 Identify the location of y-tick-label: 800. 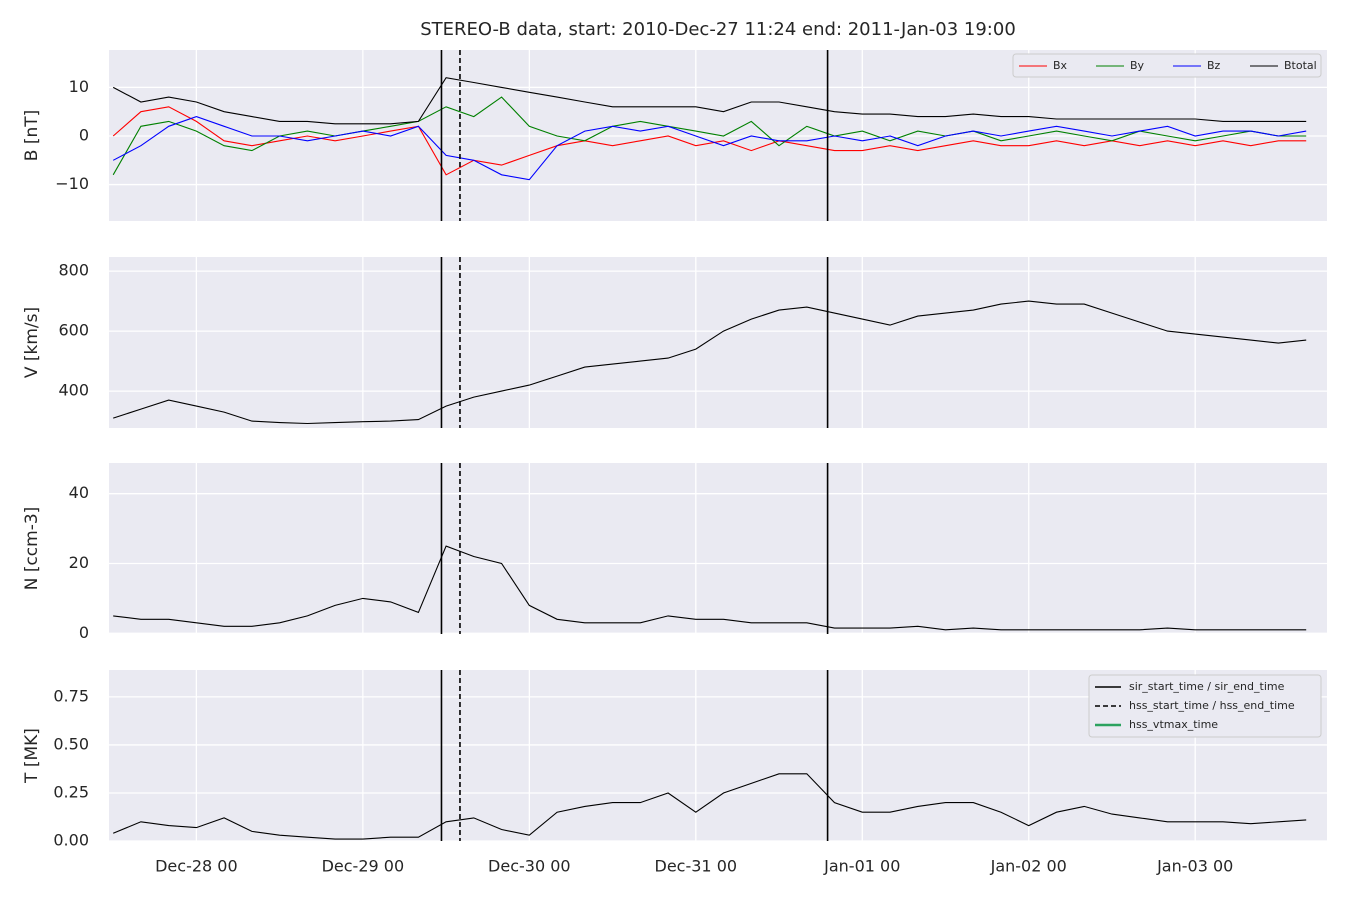
(73, 270).